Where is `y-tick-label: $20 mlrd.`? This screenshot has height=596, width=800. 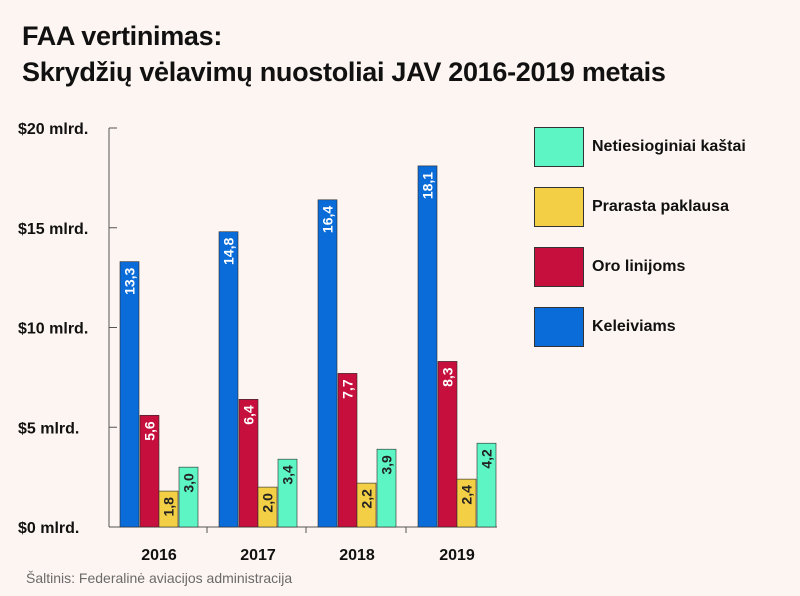 y-tick-label: $20 mlrd. is located at coordinates (53, 129).